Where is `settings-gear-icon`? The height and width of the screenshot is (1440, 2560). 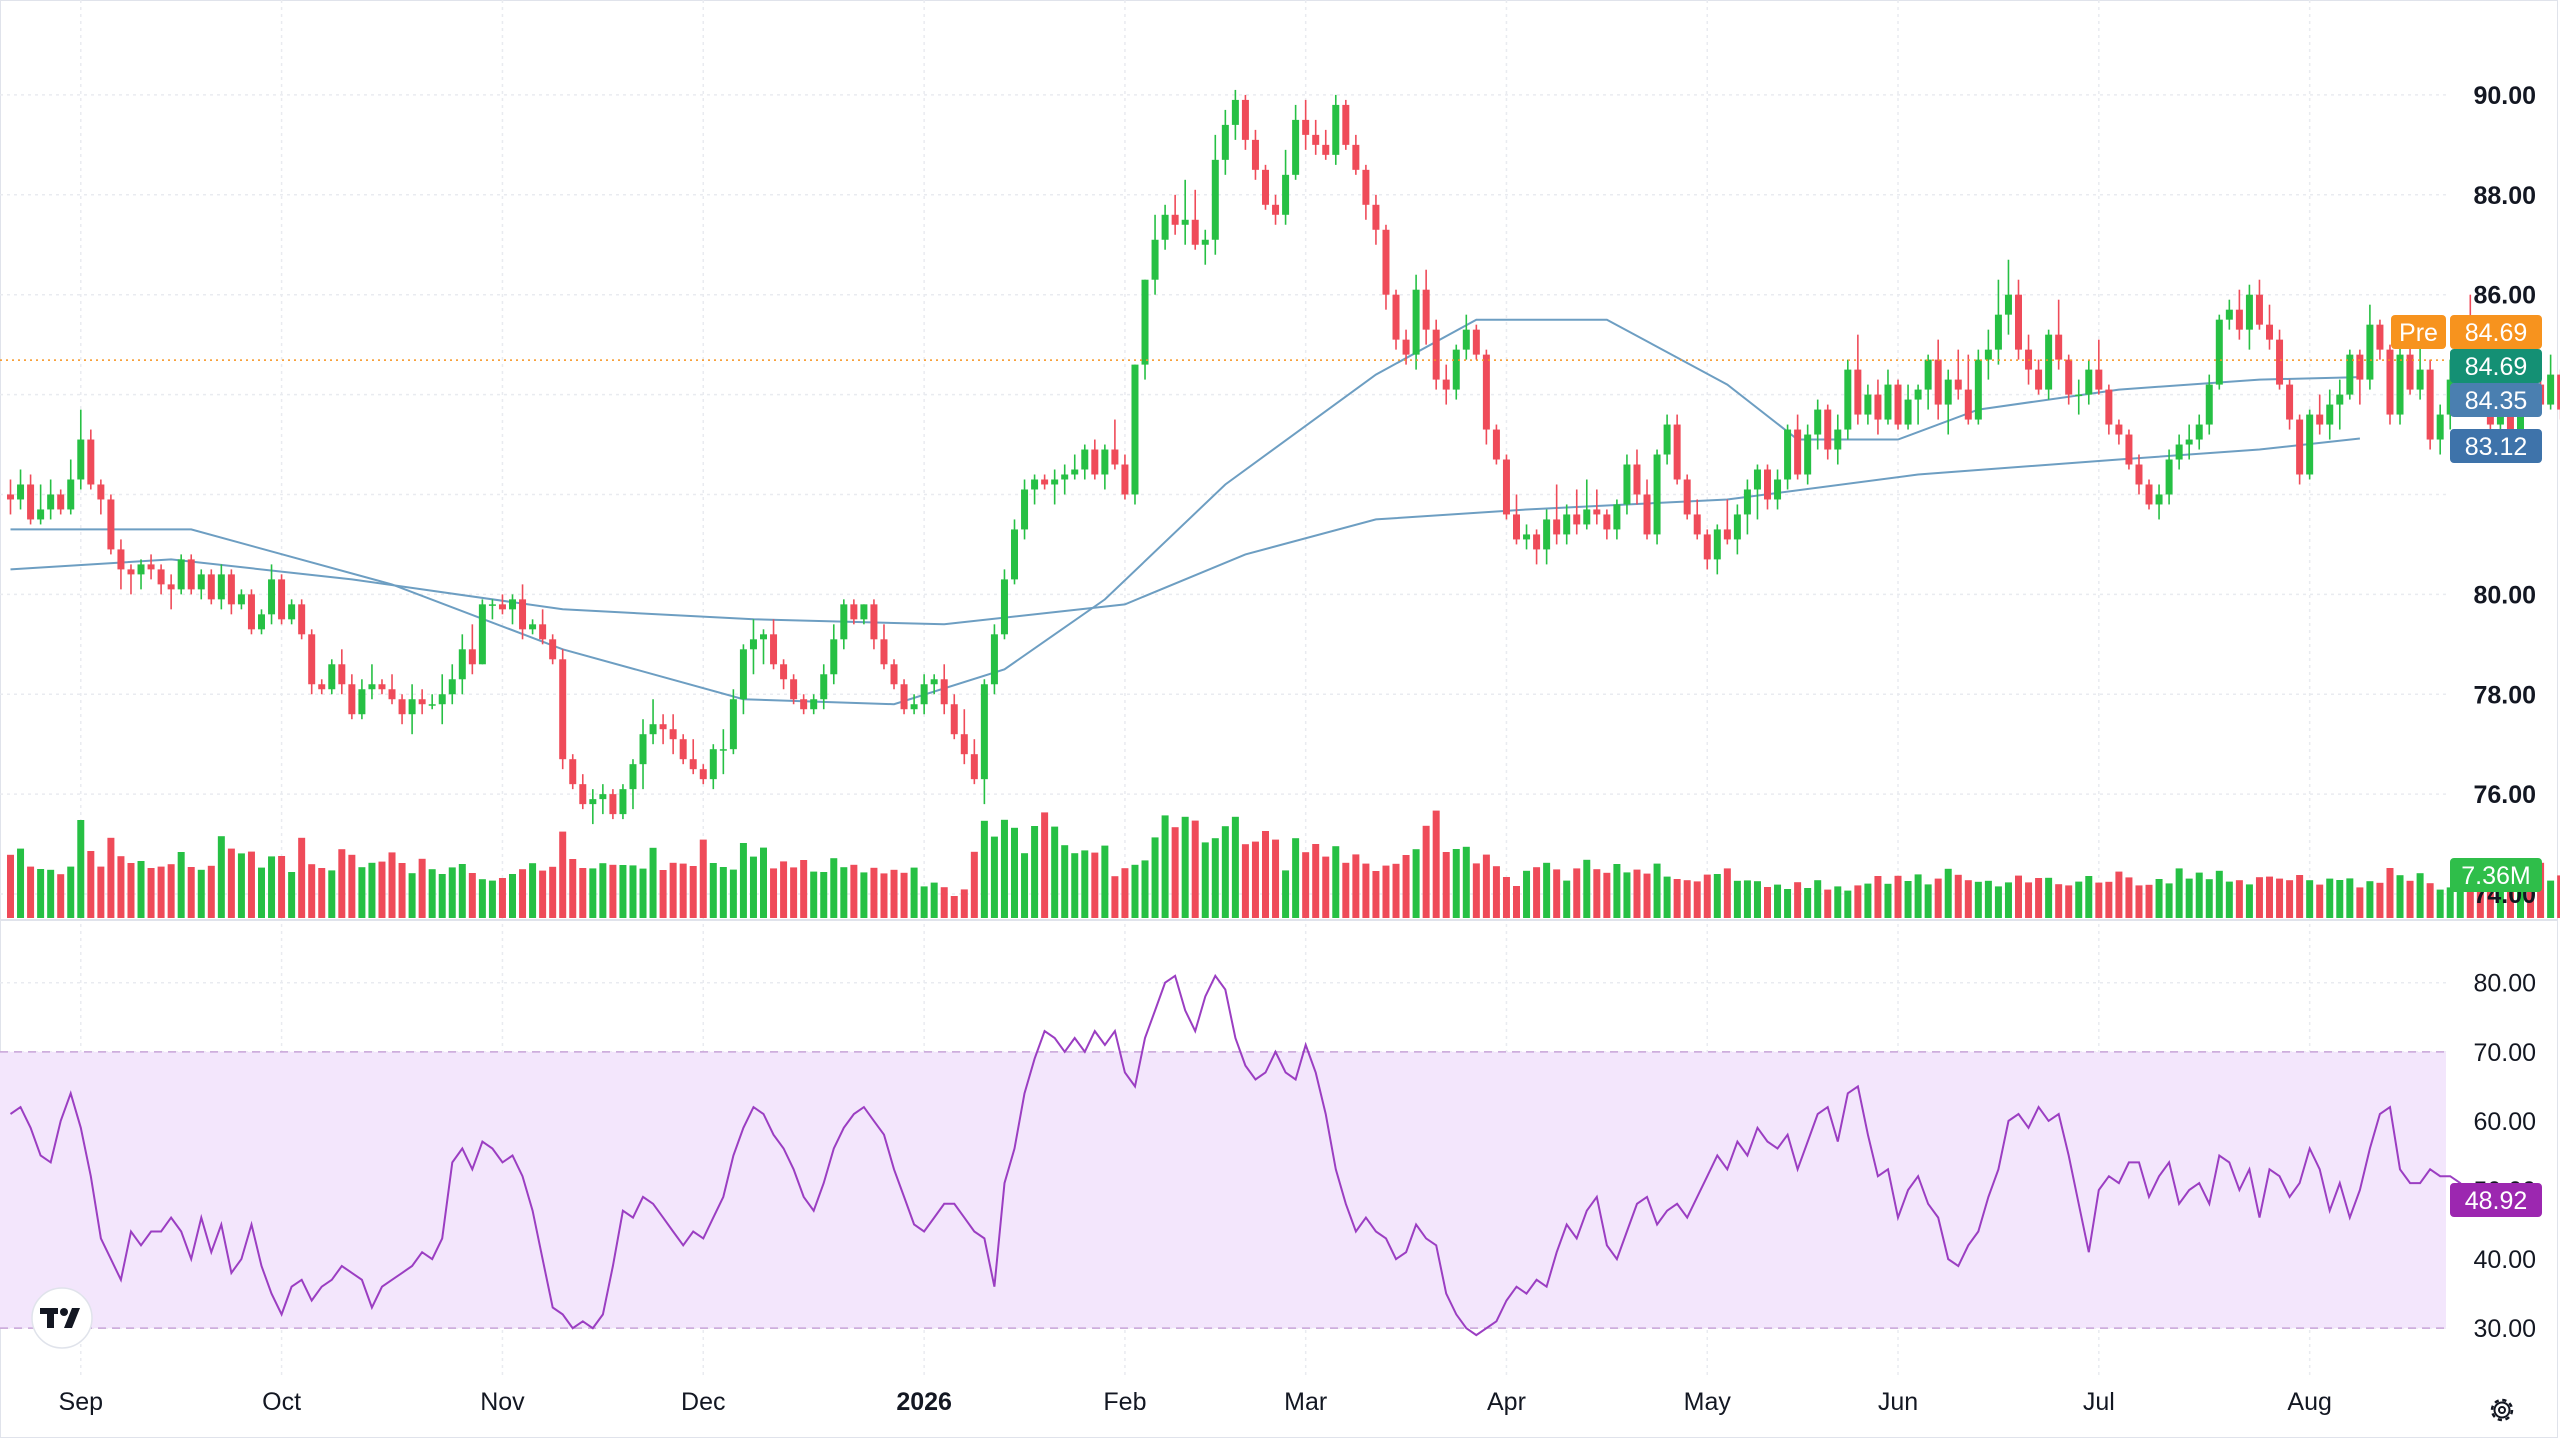 settings-gear-icon is located at coordinates (2502, 1410).